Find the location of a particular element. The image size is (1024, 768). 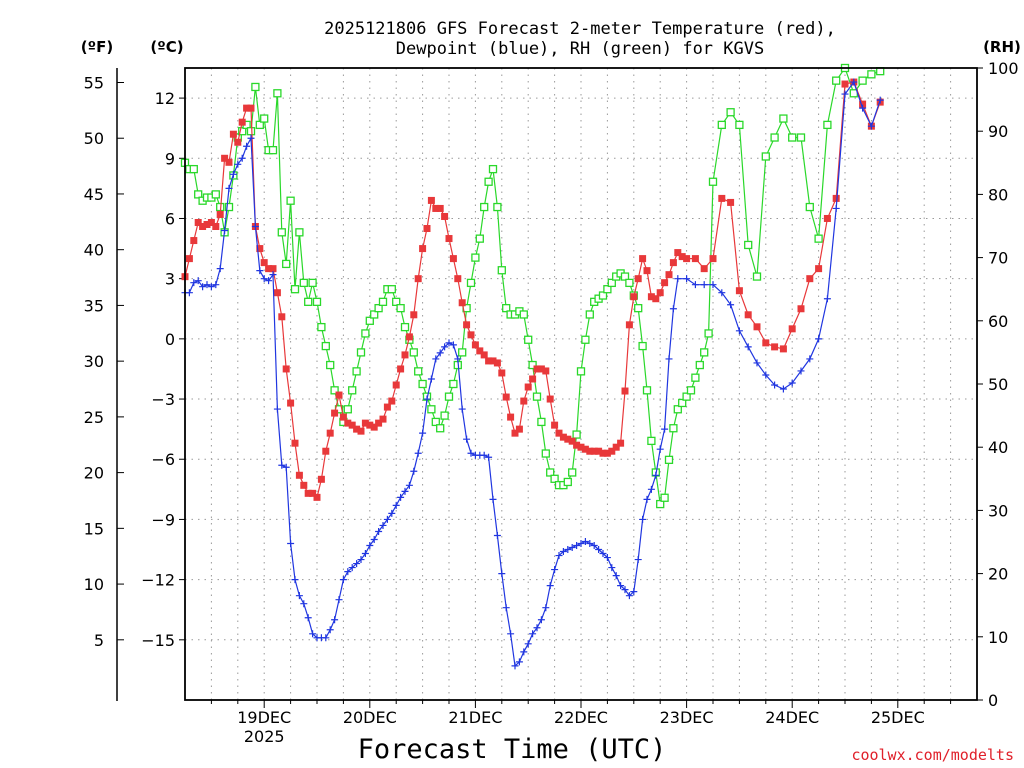

time-tick-label: 21DEC is located at coordinates (475, 717).